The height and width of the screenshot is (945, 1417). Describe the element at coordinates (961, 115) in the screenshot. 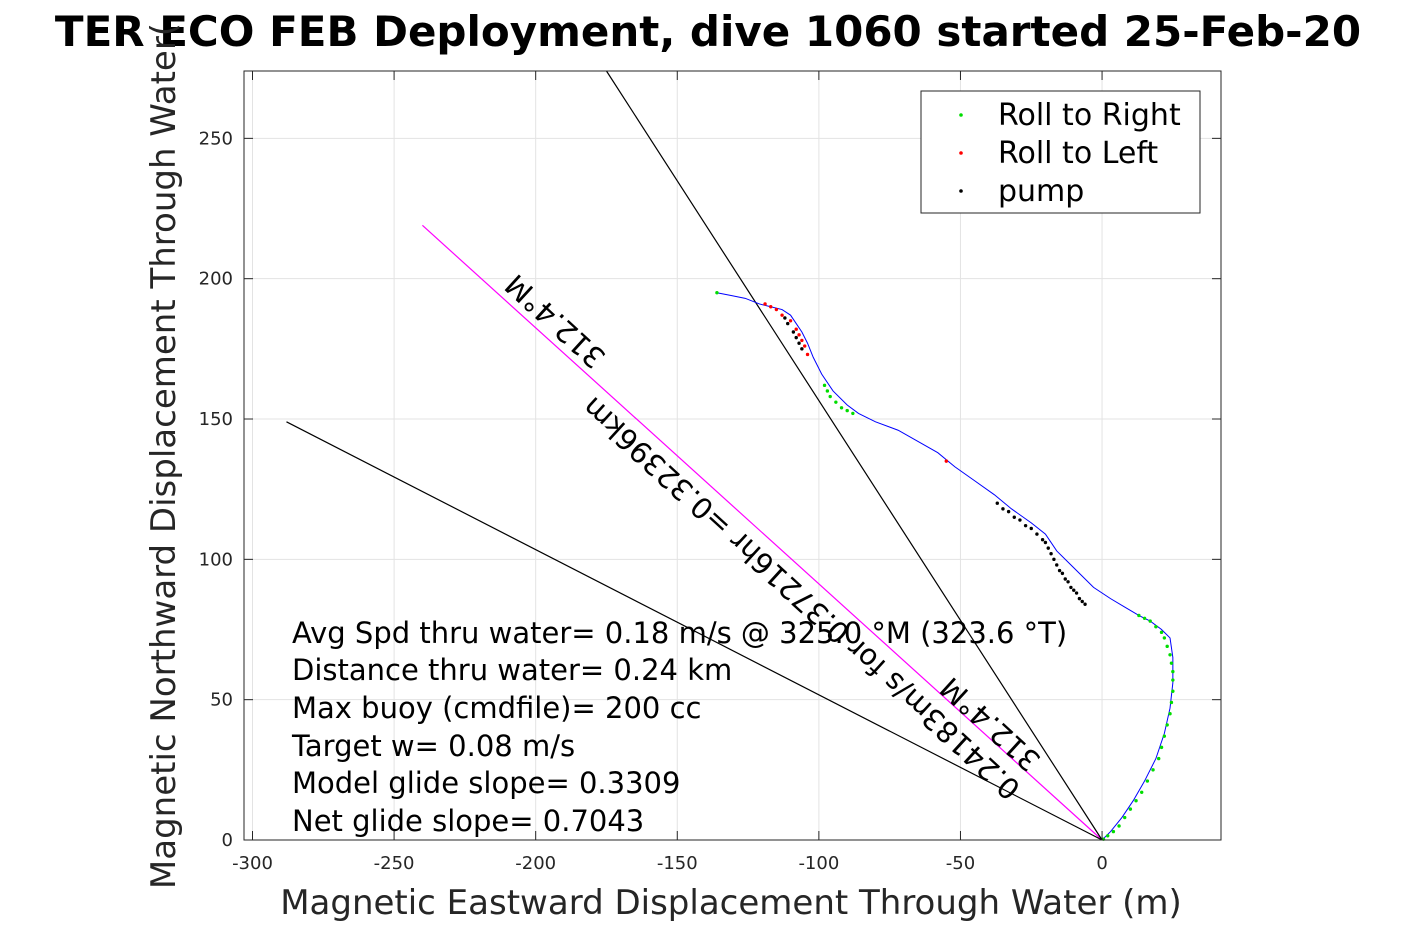

I see `legend-marker-roll-right` at that location.